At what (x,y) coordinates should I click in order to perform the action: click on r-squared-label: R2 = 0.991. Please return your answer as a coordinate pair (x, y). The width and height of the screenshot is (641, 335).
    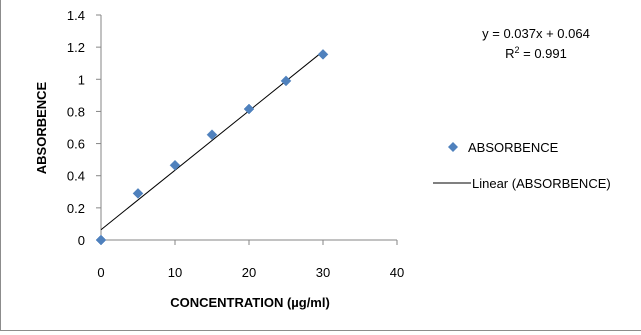
    Looking at the image, I should click on (536, 53).